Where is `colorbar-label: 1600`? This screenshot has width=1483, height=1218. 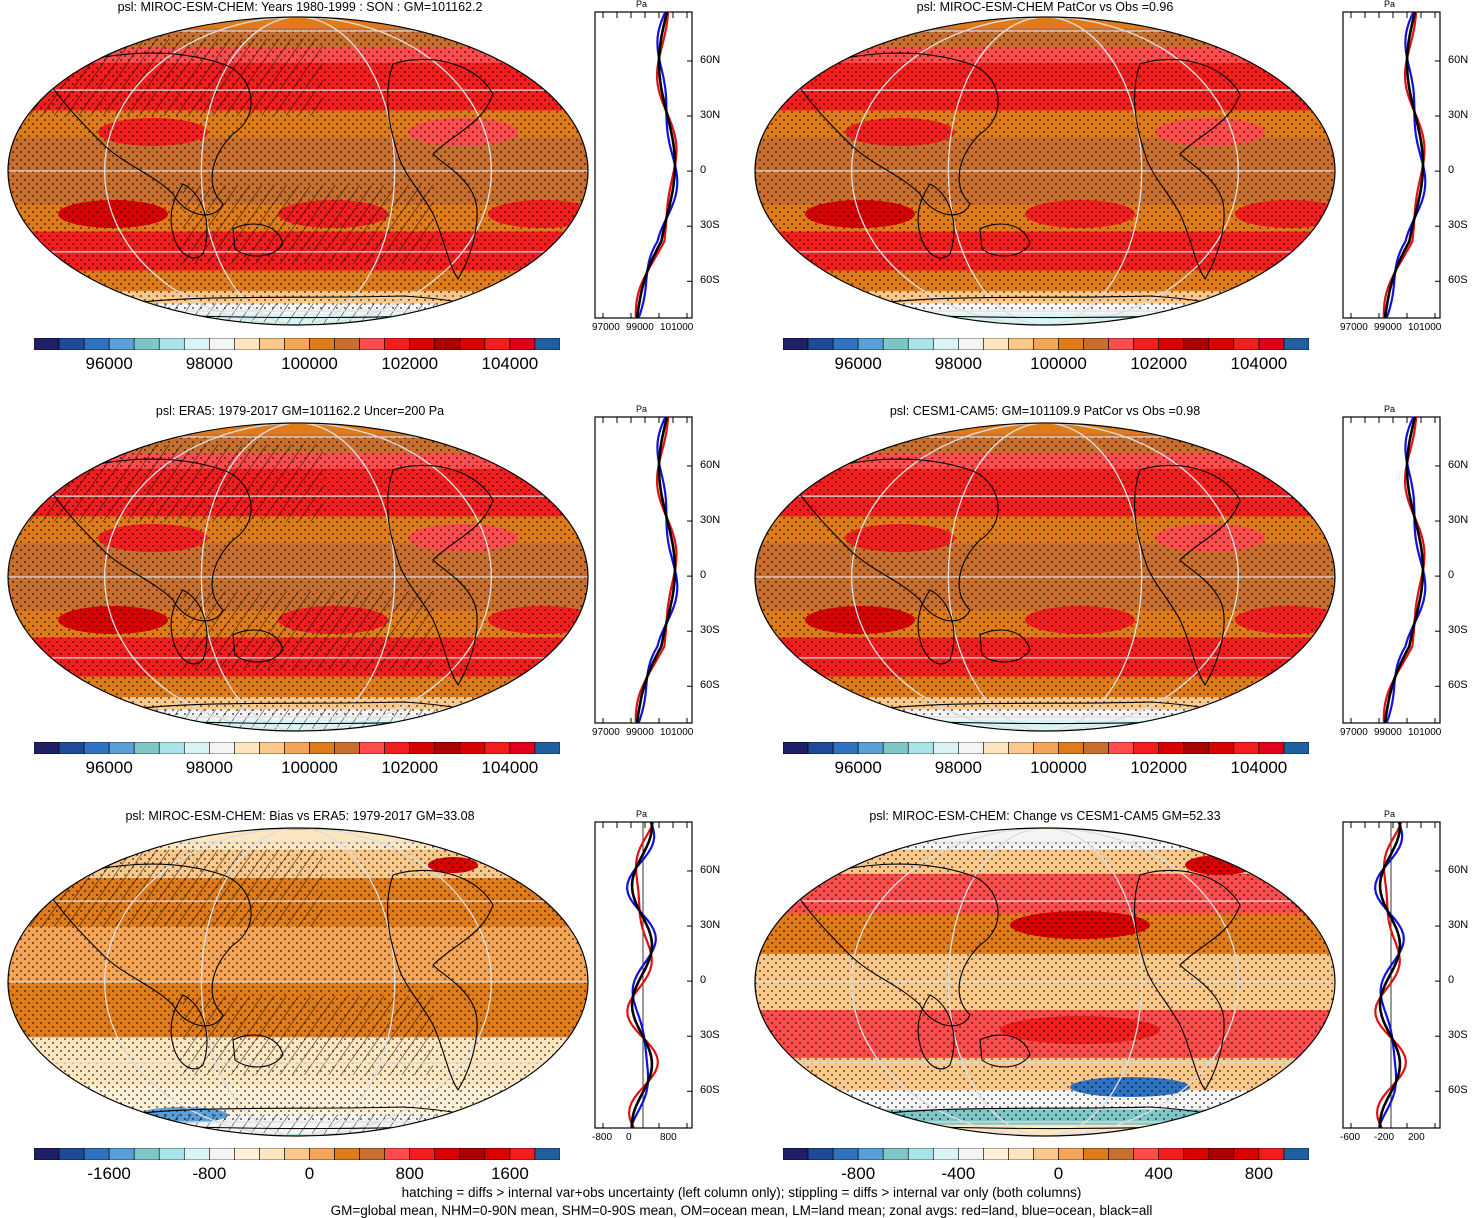 colorbar-label: 1600 is located at coordinates (509, 1173).